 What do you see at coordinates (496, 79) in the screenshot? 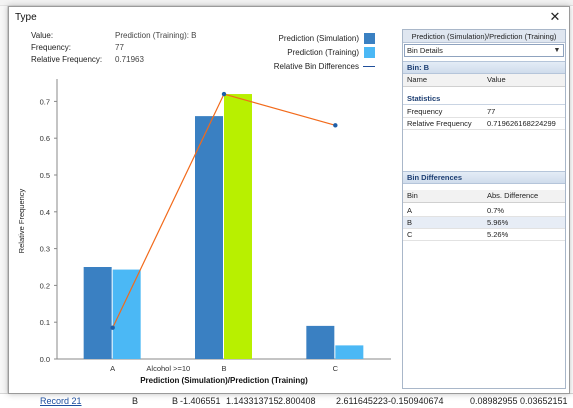
I see `value-column: Value` at bounding box center [496, 79].